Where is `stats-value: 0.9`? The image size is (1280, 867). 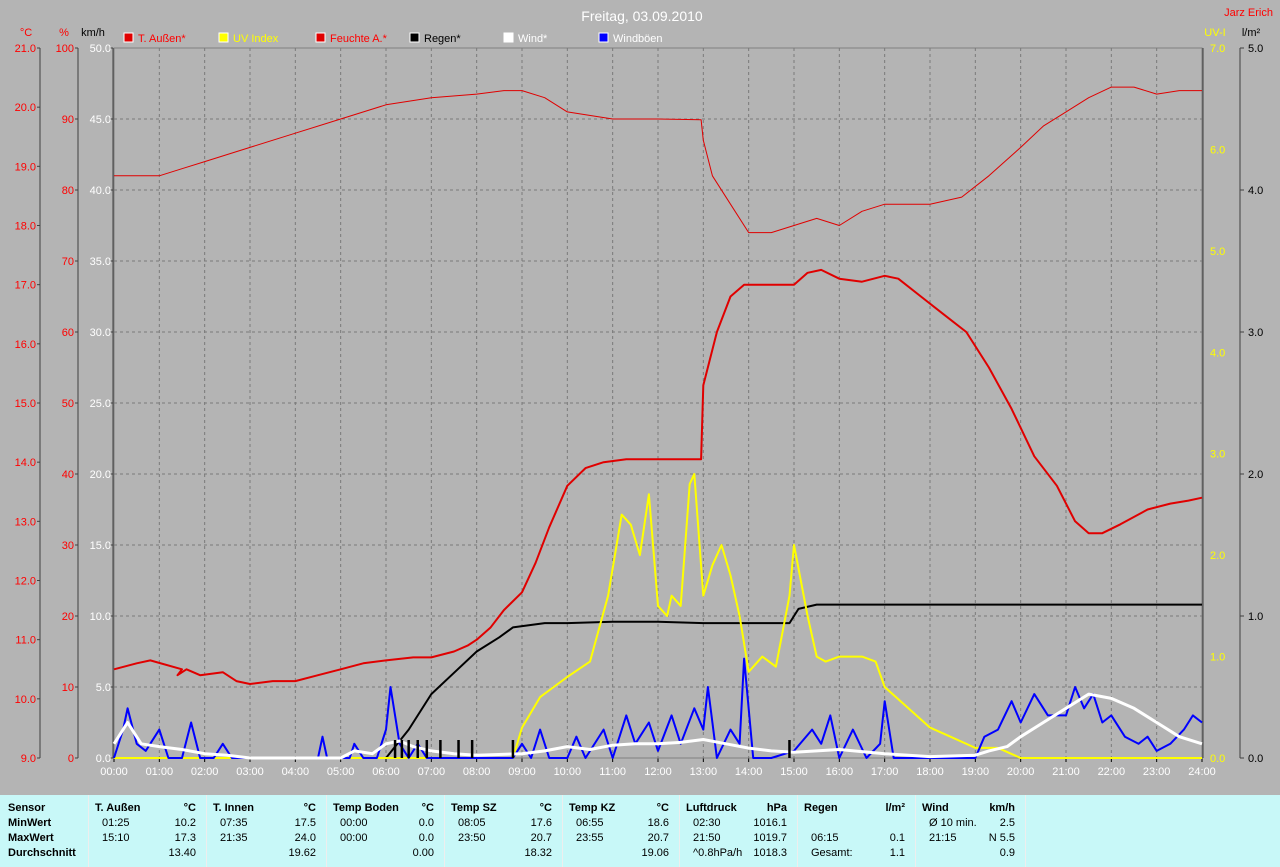 stats-value: 0.9 is located at coordinates (1007, 853).